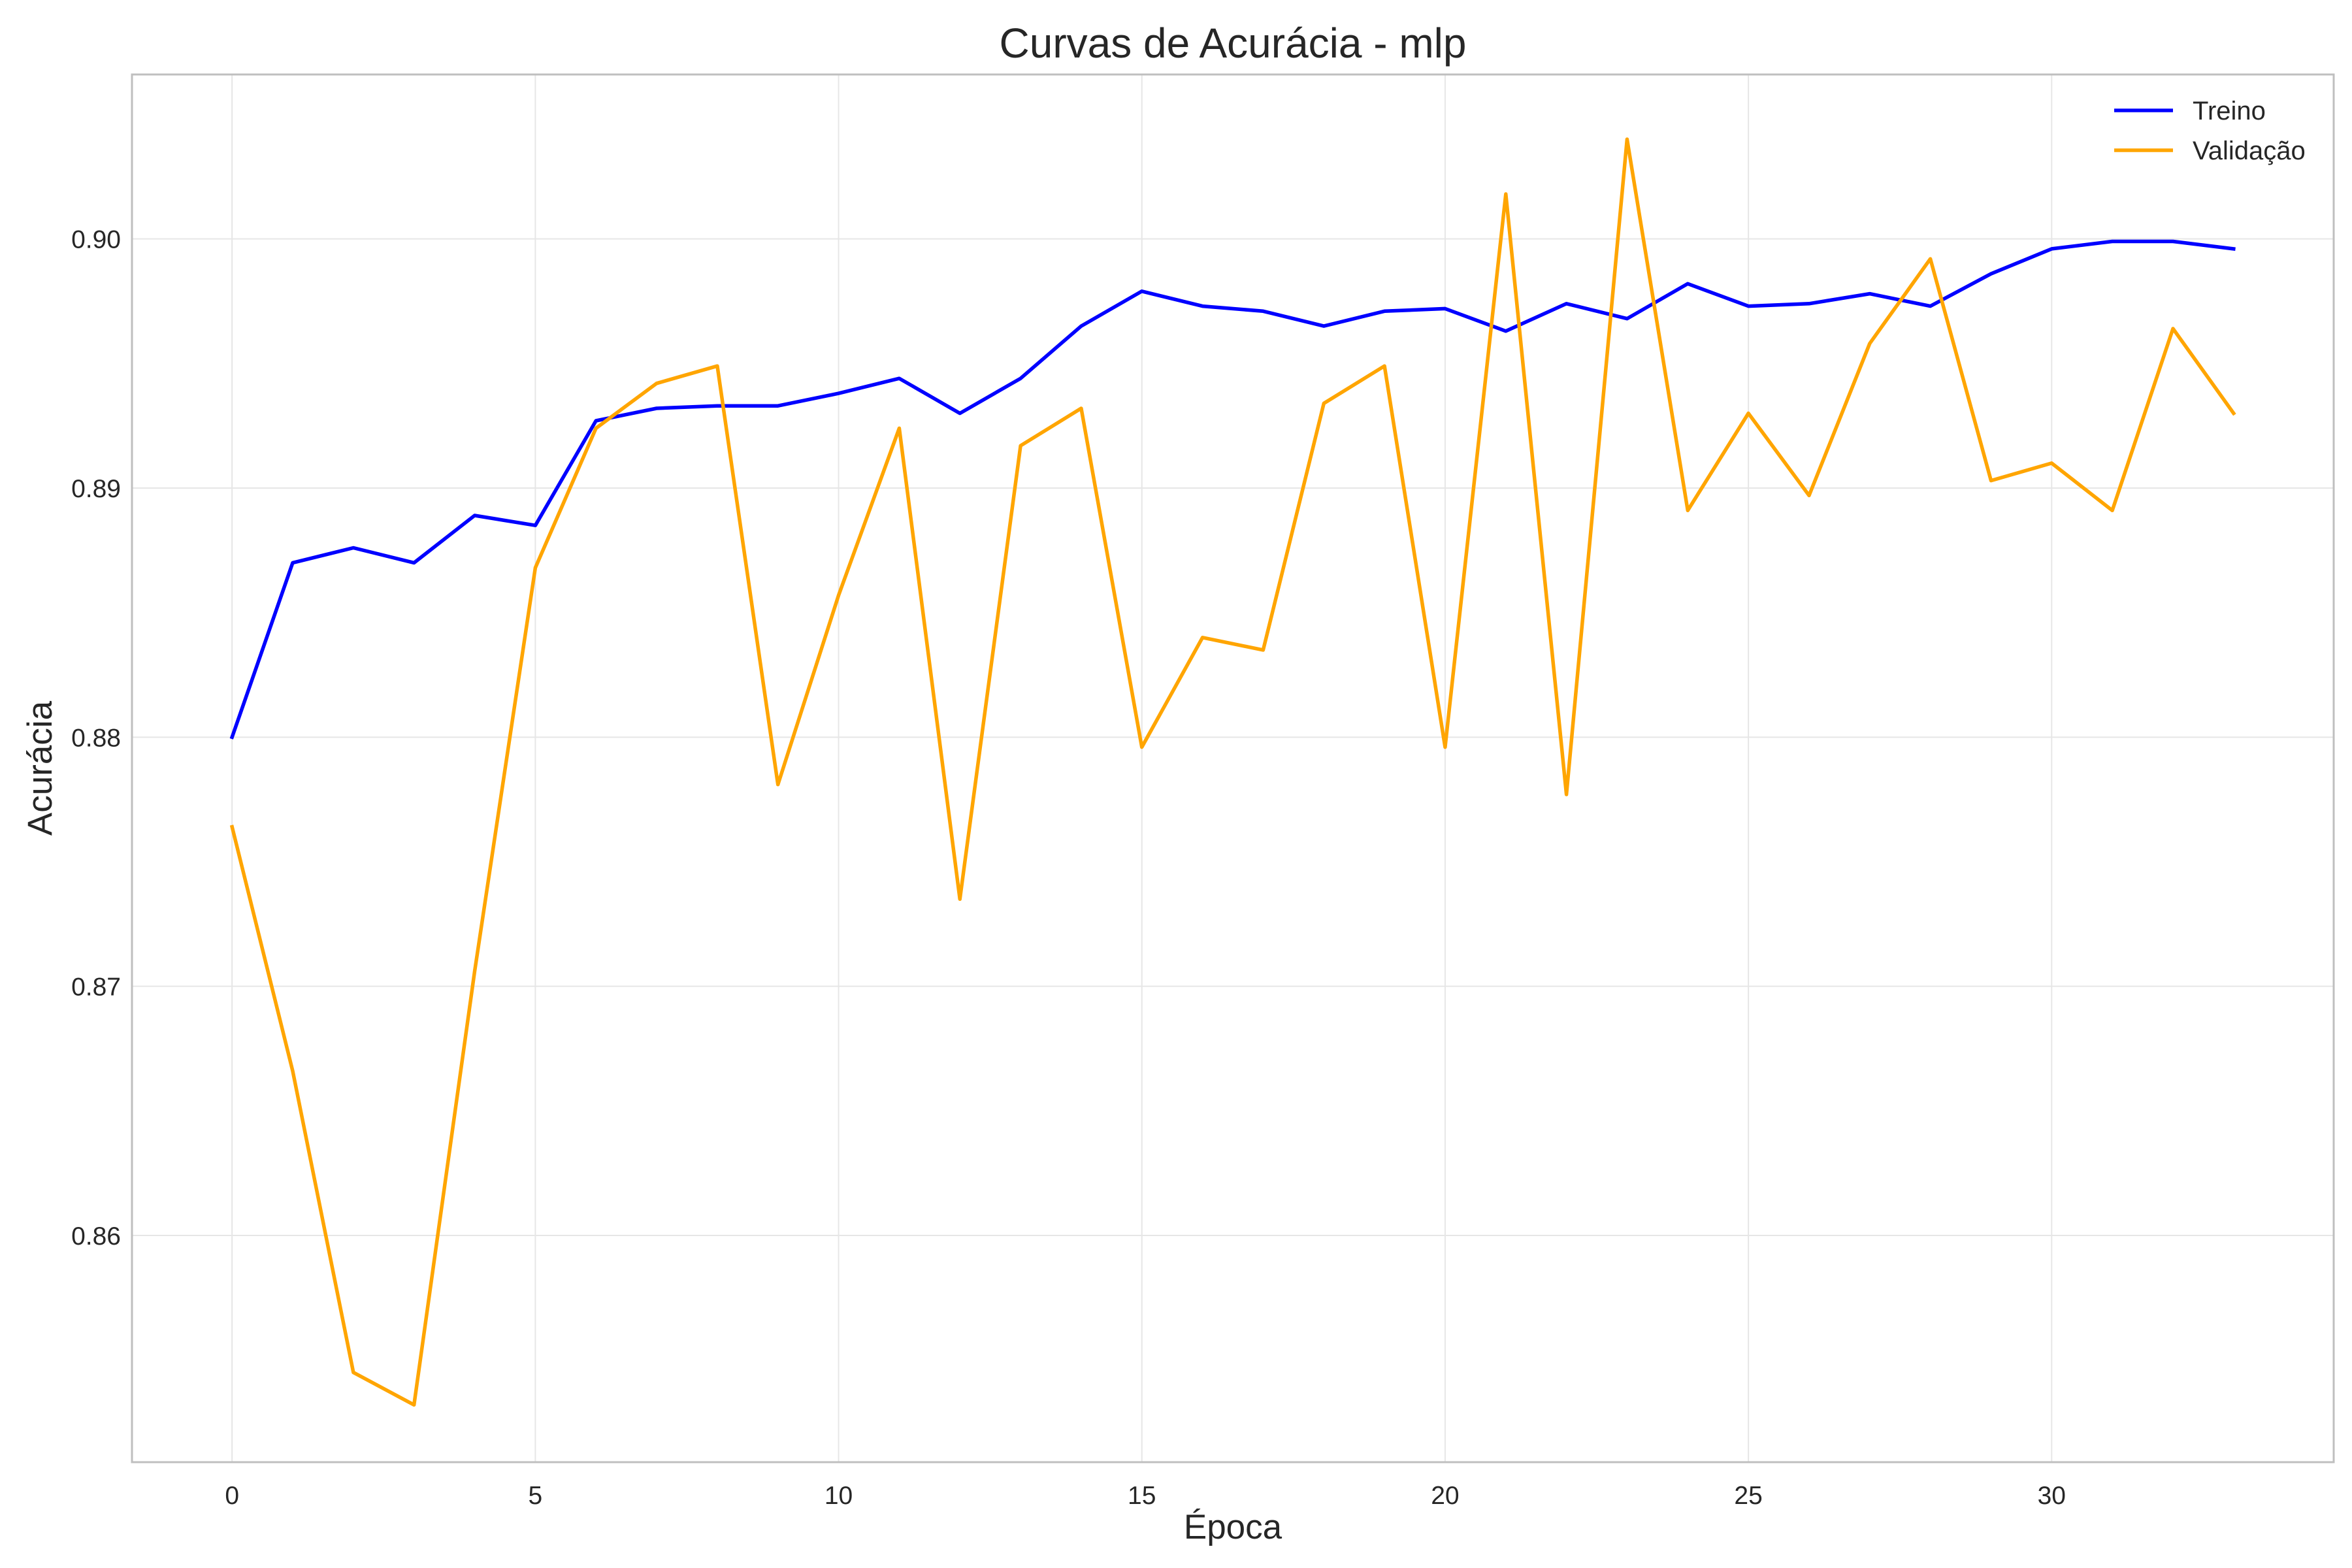 The height and width of the screenshot is (1568, 2352). I want to click on x-tick-labels: 0 5 10 15 20 25 30, so click(1145, 1496).